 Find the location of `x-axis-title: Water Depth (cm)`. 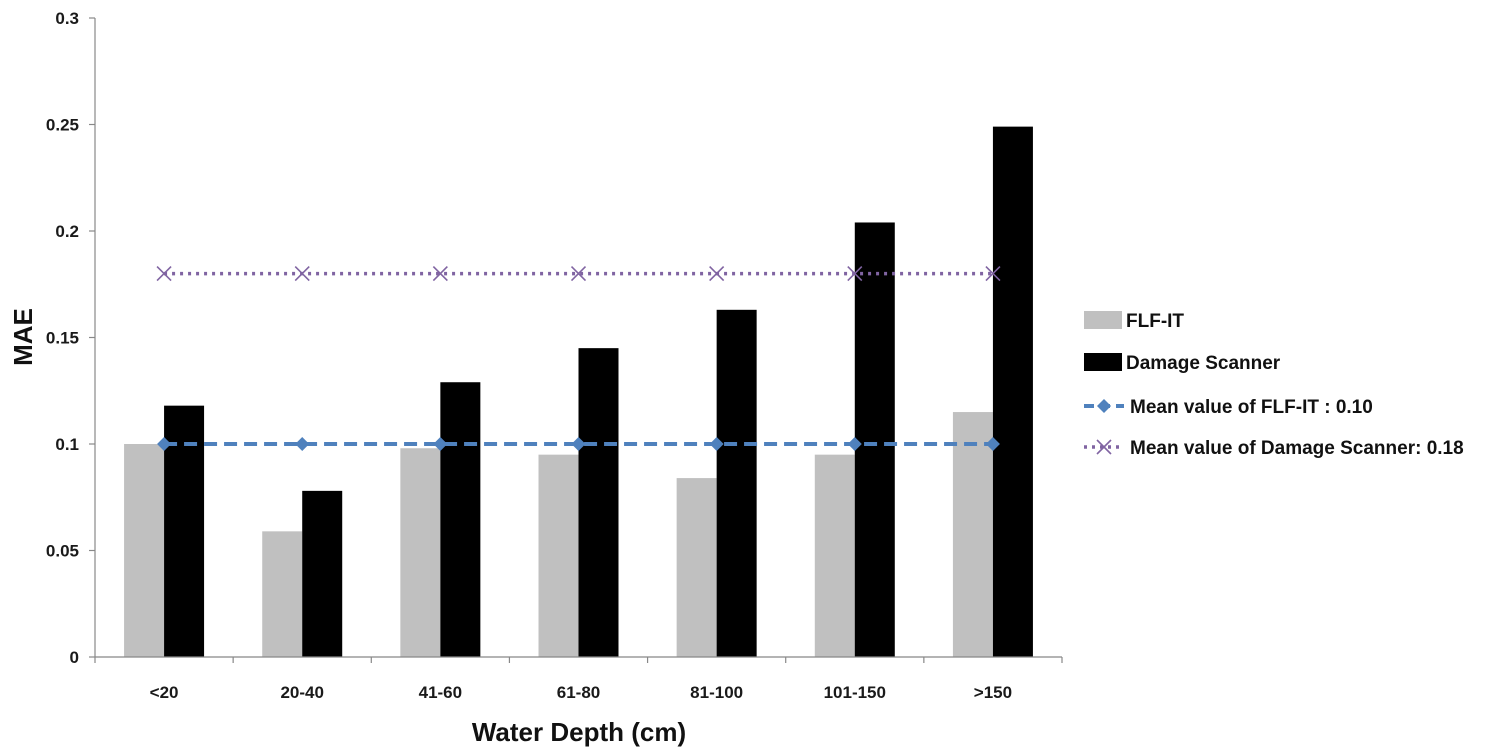

x-axis-title: Water Depth (cm) is located at coordinates (579, 732).